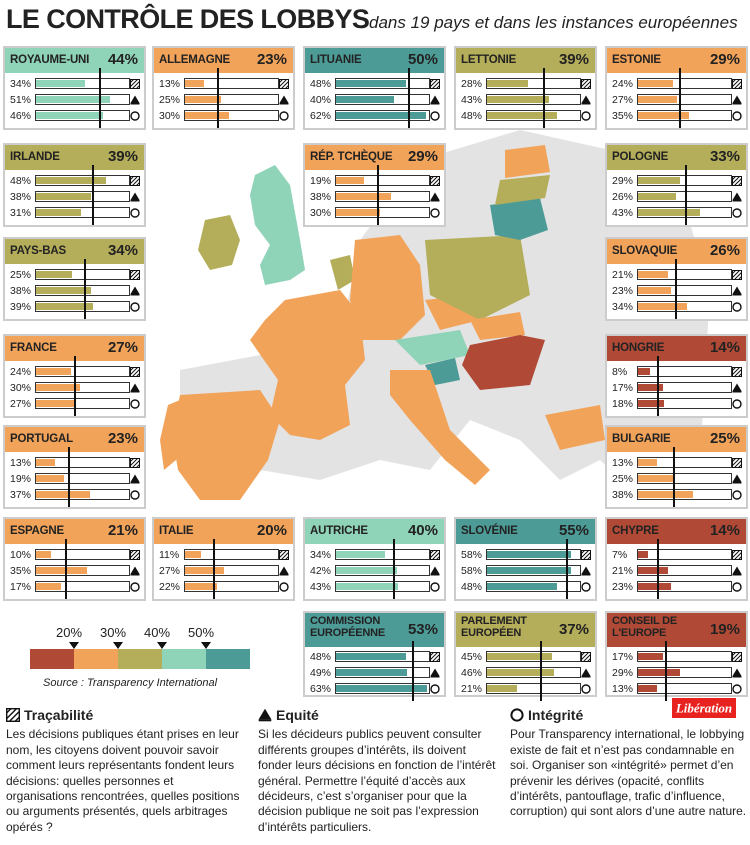 This screenshot has height=845, width=750. I want to click on country-card: POLOGNE 33% 29% 26% 43%, so click(676, 185).